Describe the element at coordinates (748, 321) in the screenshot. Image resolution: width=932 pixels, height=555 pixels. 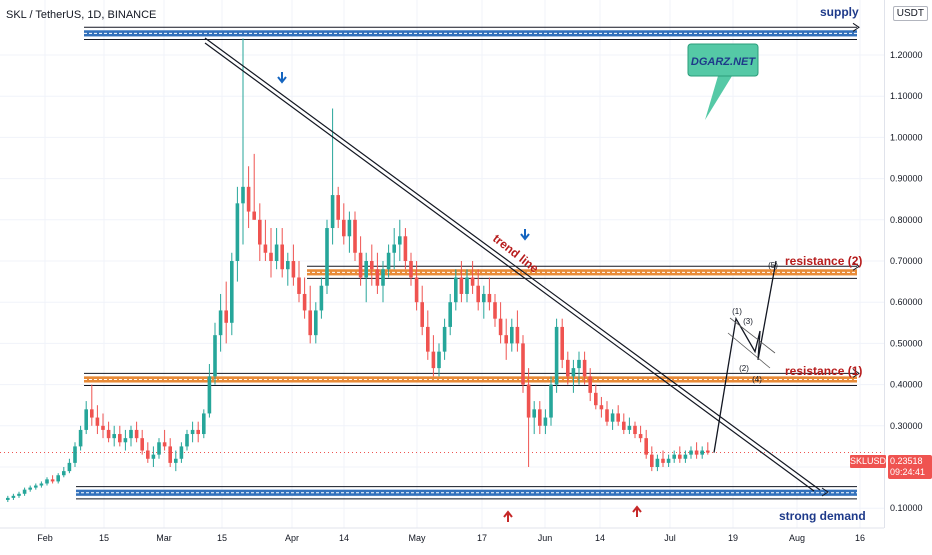
I see `wave-label: (3)` at that location.